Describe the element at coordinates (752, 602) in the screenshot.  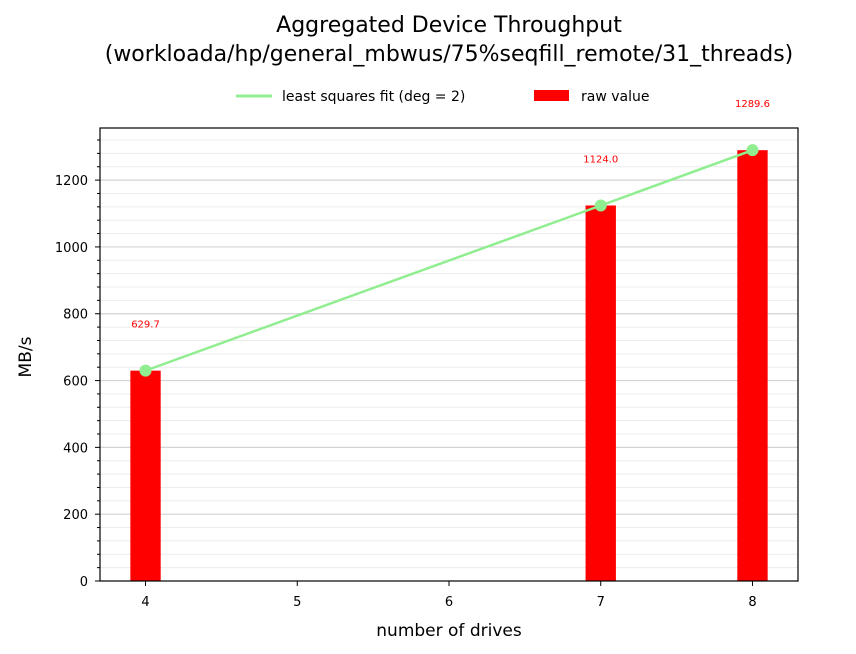
I see `x-tick-label: 8` at that location.